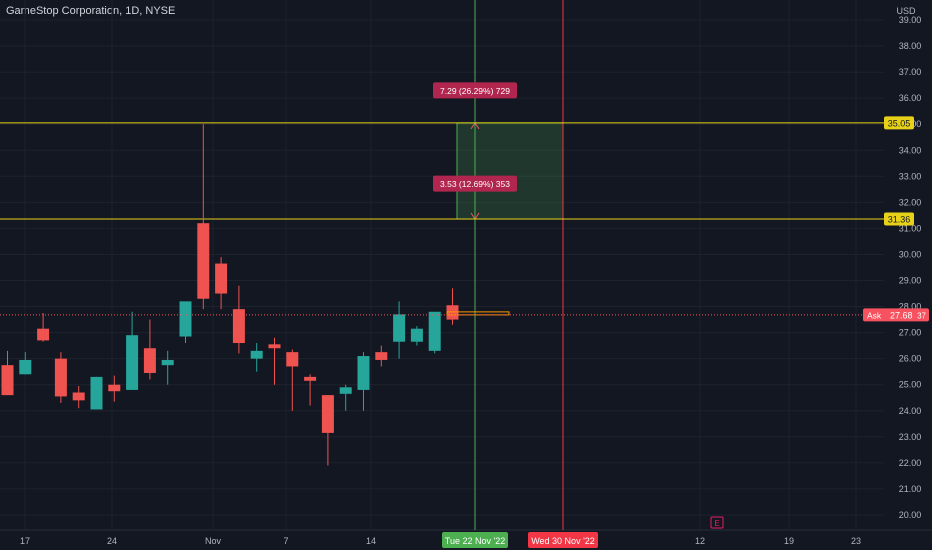 This screenshot has width=932, height=550. Describe the element at coordinates (700, 541) in the screenshot. I see `x-tick-label: 12` at that location.